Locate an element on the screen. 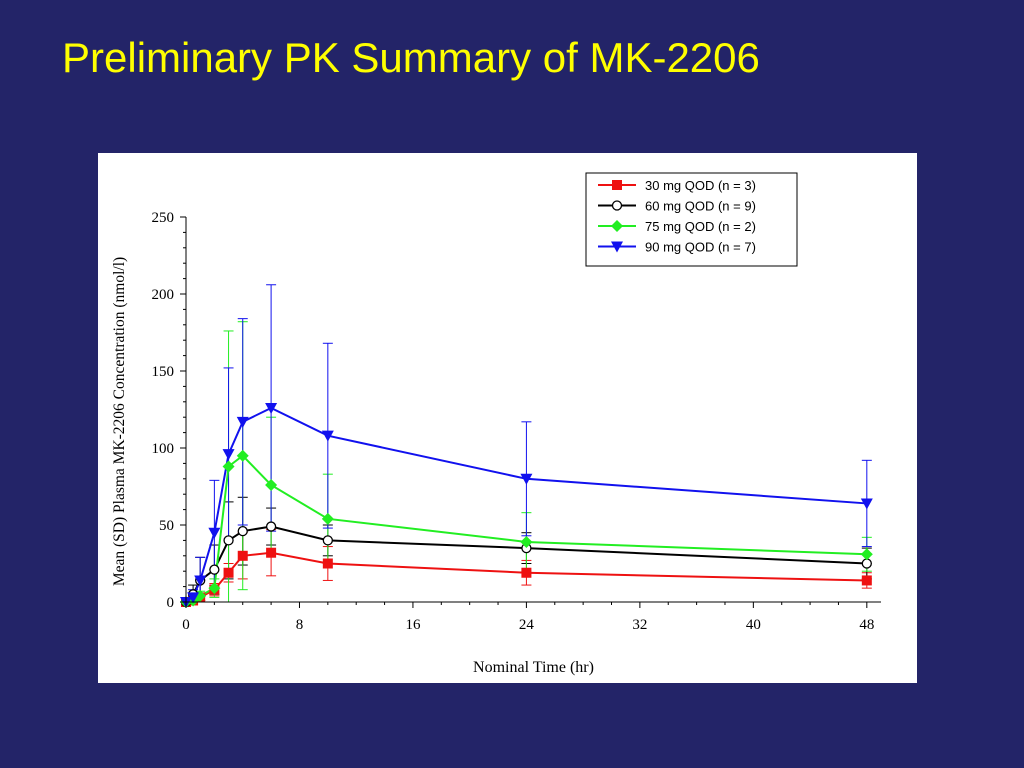  legend-label: 75 mg QOD (n = 2) is located at coordinates (700, 226).